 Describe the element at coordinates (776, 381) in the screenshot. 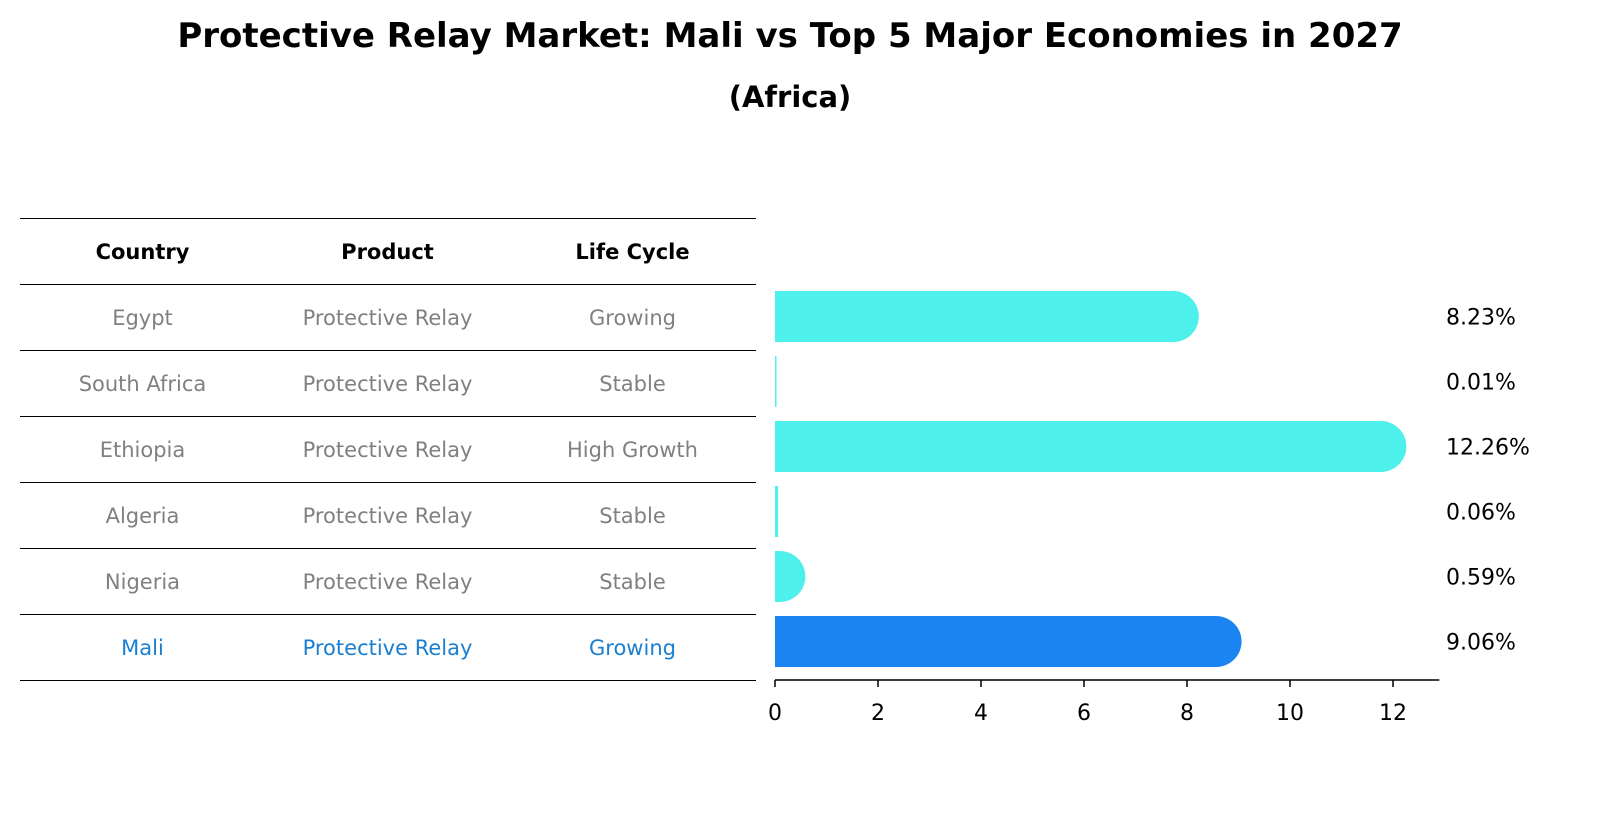

I see `bar-south-africa` at that location.